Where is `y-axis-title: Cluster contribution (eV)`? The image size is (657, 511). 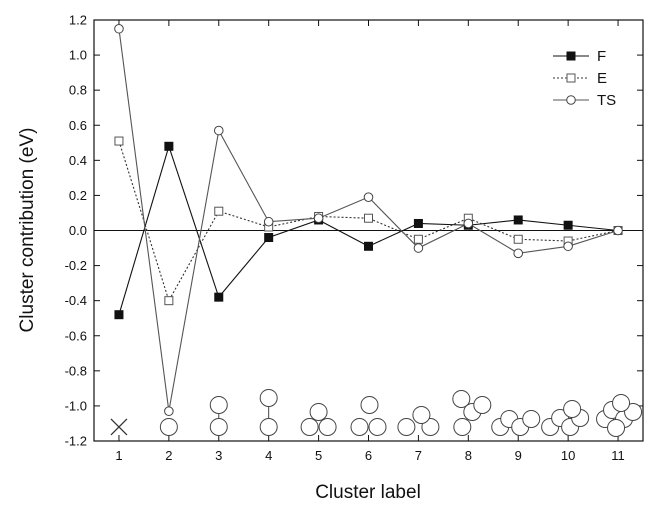
y-axis-title: Cluster contribution (eV) is located at coordinates (27, 230).